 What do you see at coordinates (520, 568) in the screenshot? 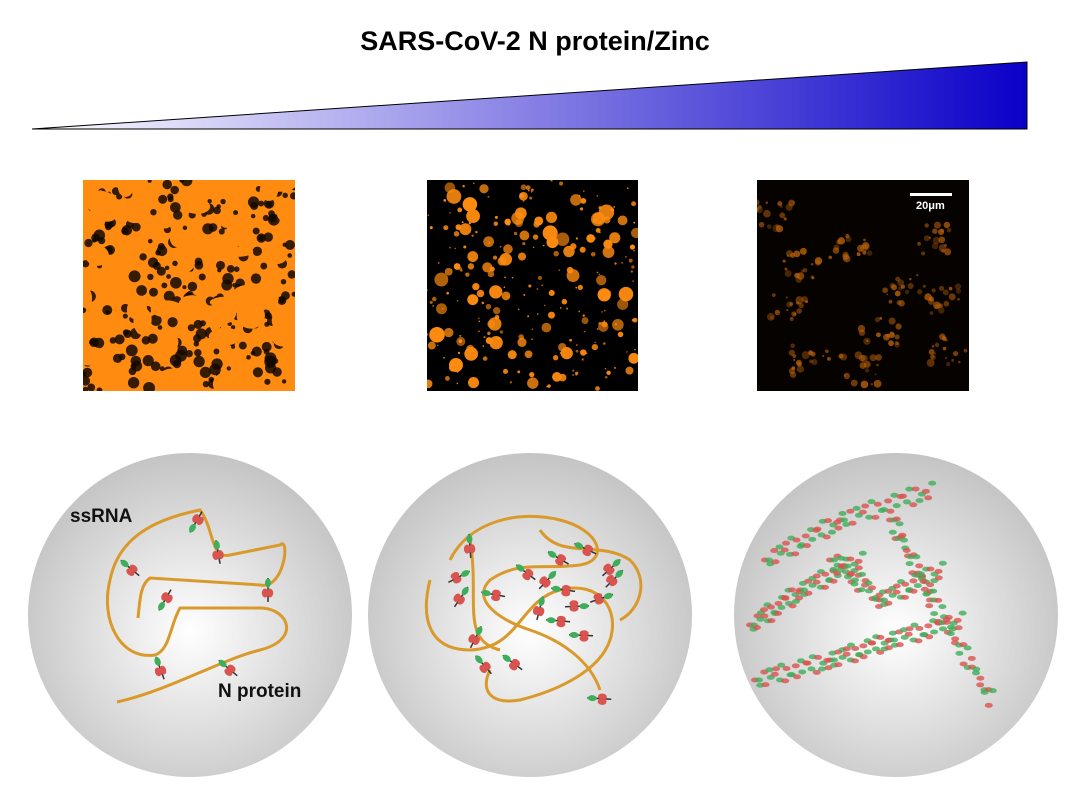
I see `n-protein-ntd` at bounding box center [520, 568].